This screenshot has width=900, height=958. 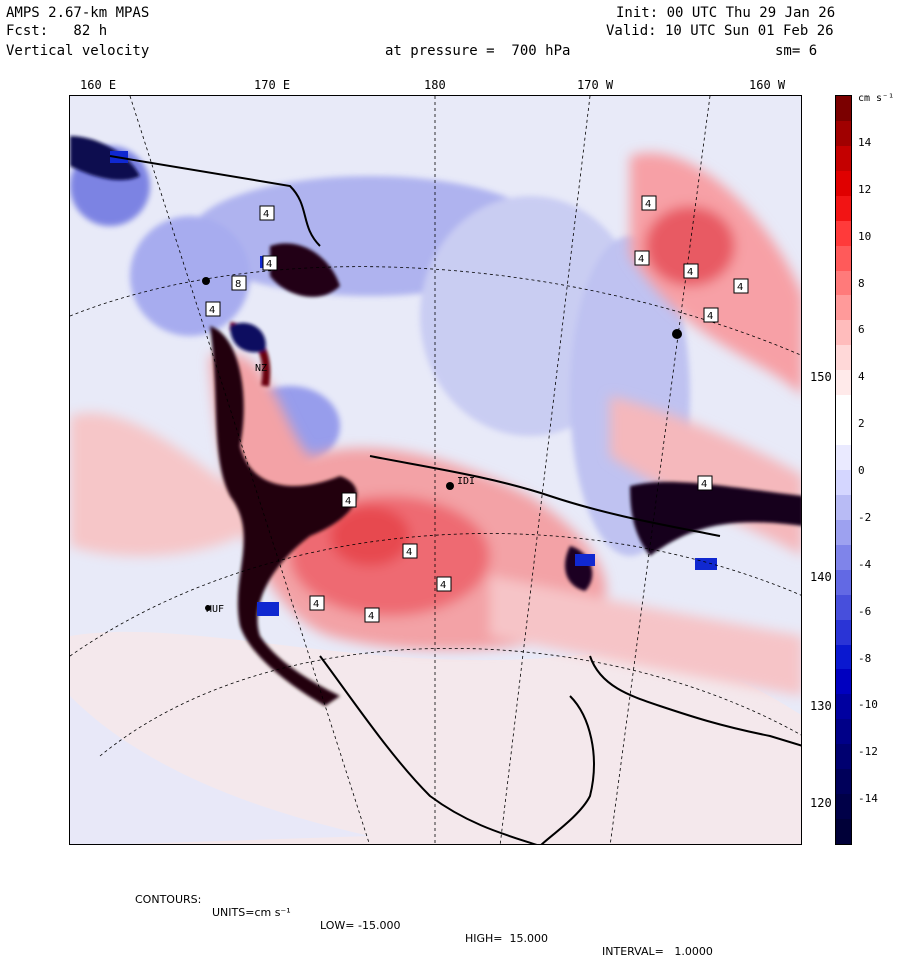 I want to click on lon-label-180: 180, so click(x=435, y=85).